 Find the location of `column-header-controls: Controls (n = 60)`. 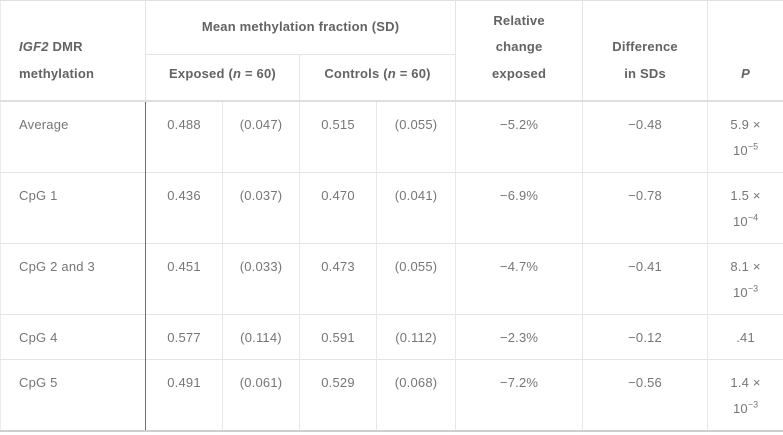

column-header-controls: Controls (n = 60) is located at coordinates (378, 77).